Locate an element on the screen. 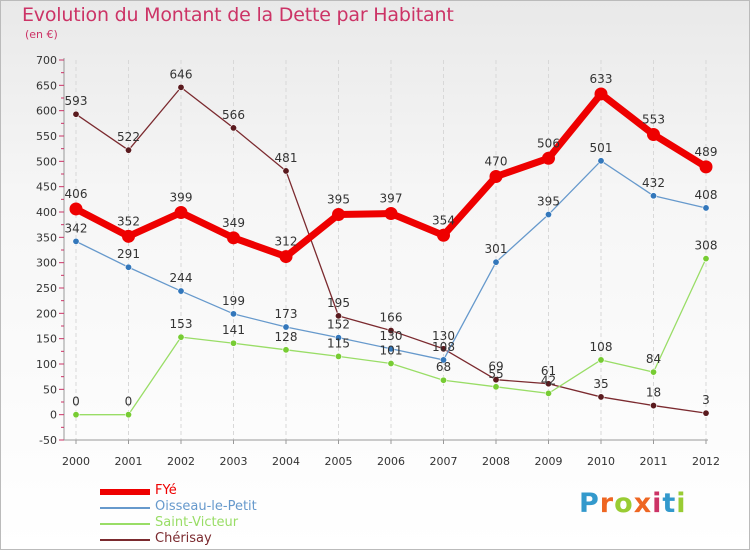  legend-swatch-fye is located at coordinates (125, 492).